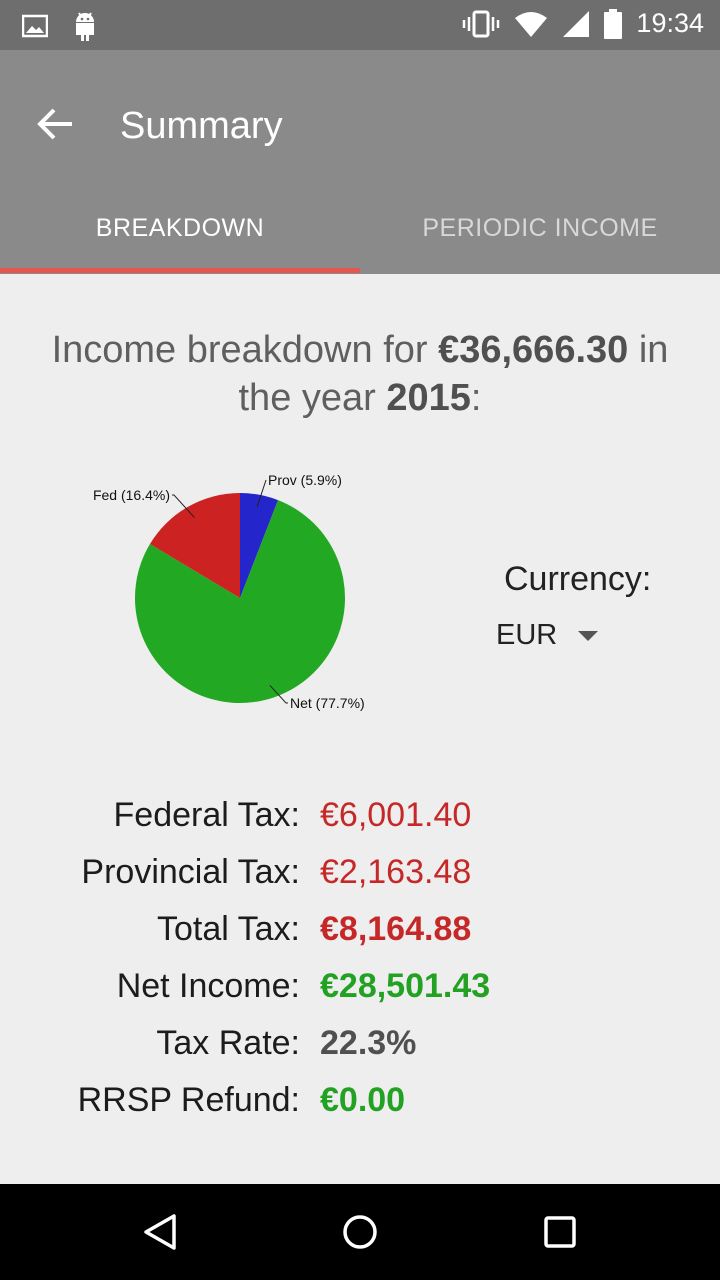 The height and width of the screenshot is (1280, 720). I want to click on row-net-income: Net Income: €28,501.43, so click(360, 989).